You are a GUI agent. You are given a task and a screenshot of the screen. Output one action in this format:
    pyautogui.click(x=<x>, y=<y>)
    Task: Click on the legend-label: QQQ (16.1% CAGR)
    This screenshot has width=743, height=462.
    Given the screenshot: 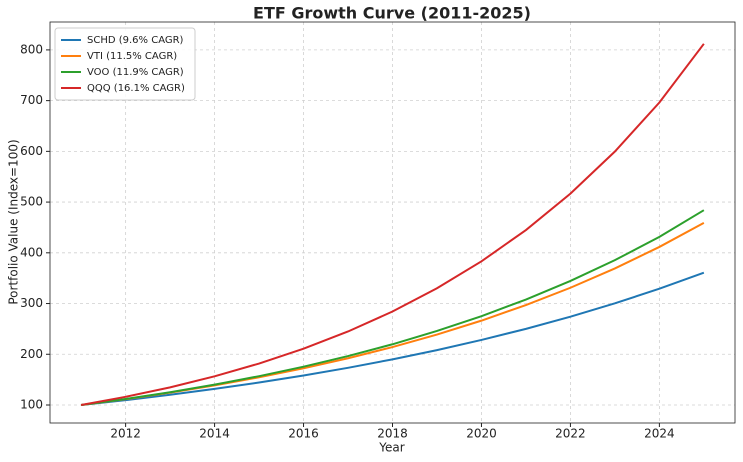 What is the action you would take?
    pyautogui.click(x=136, y=88)
    